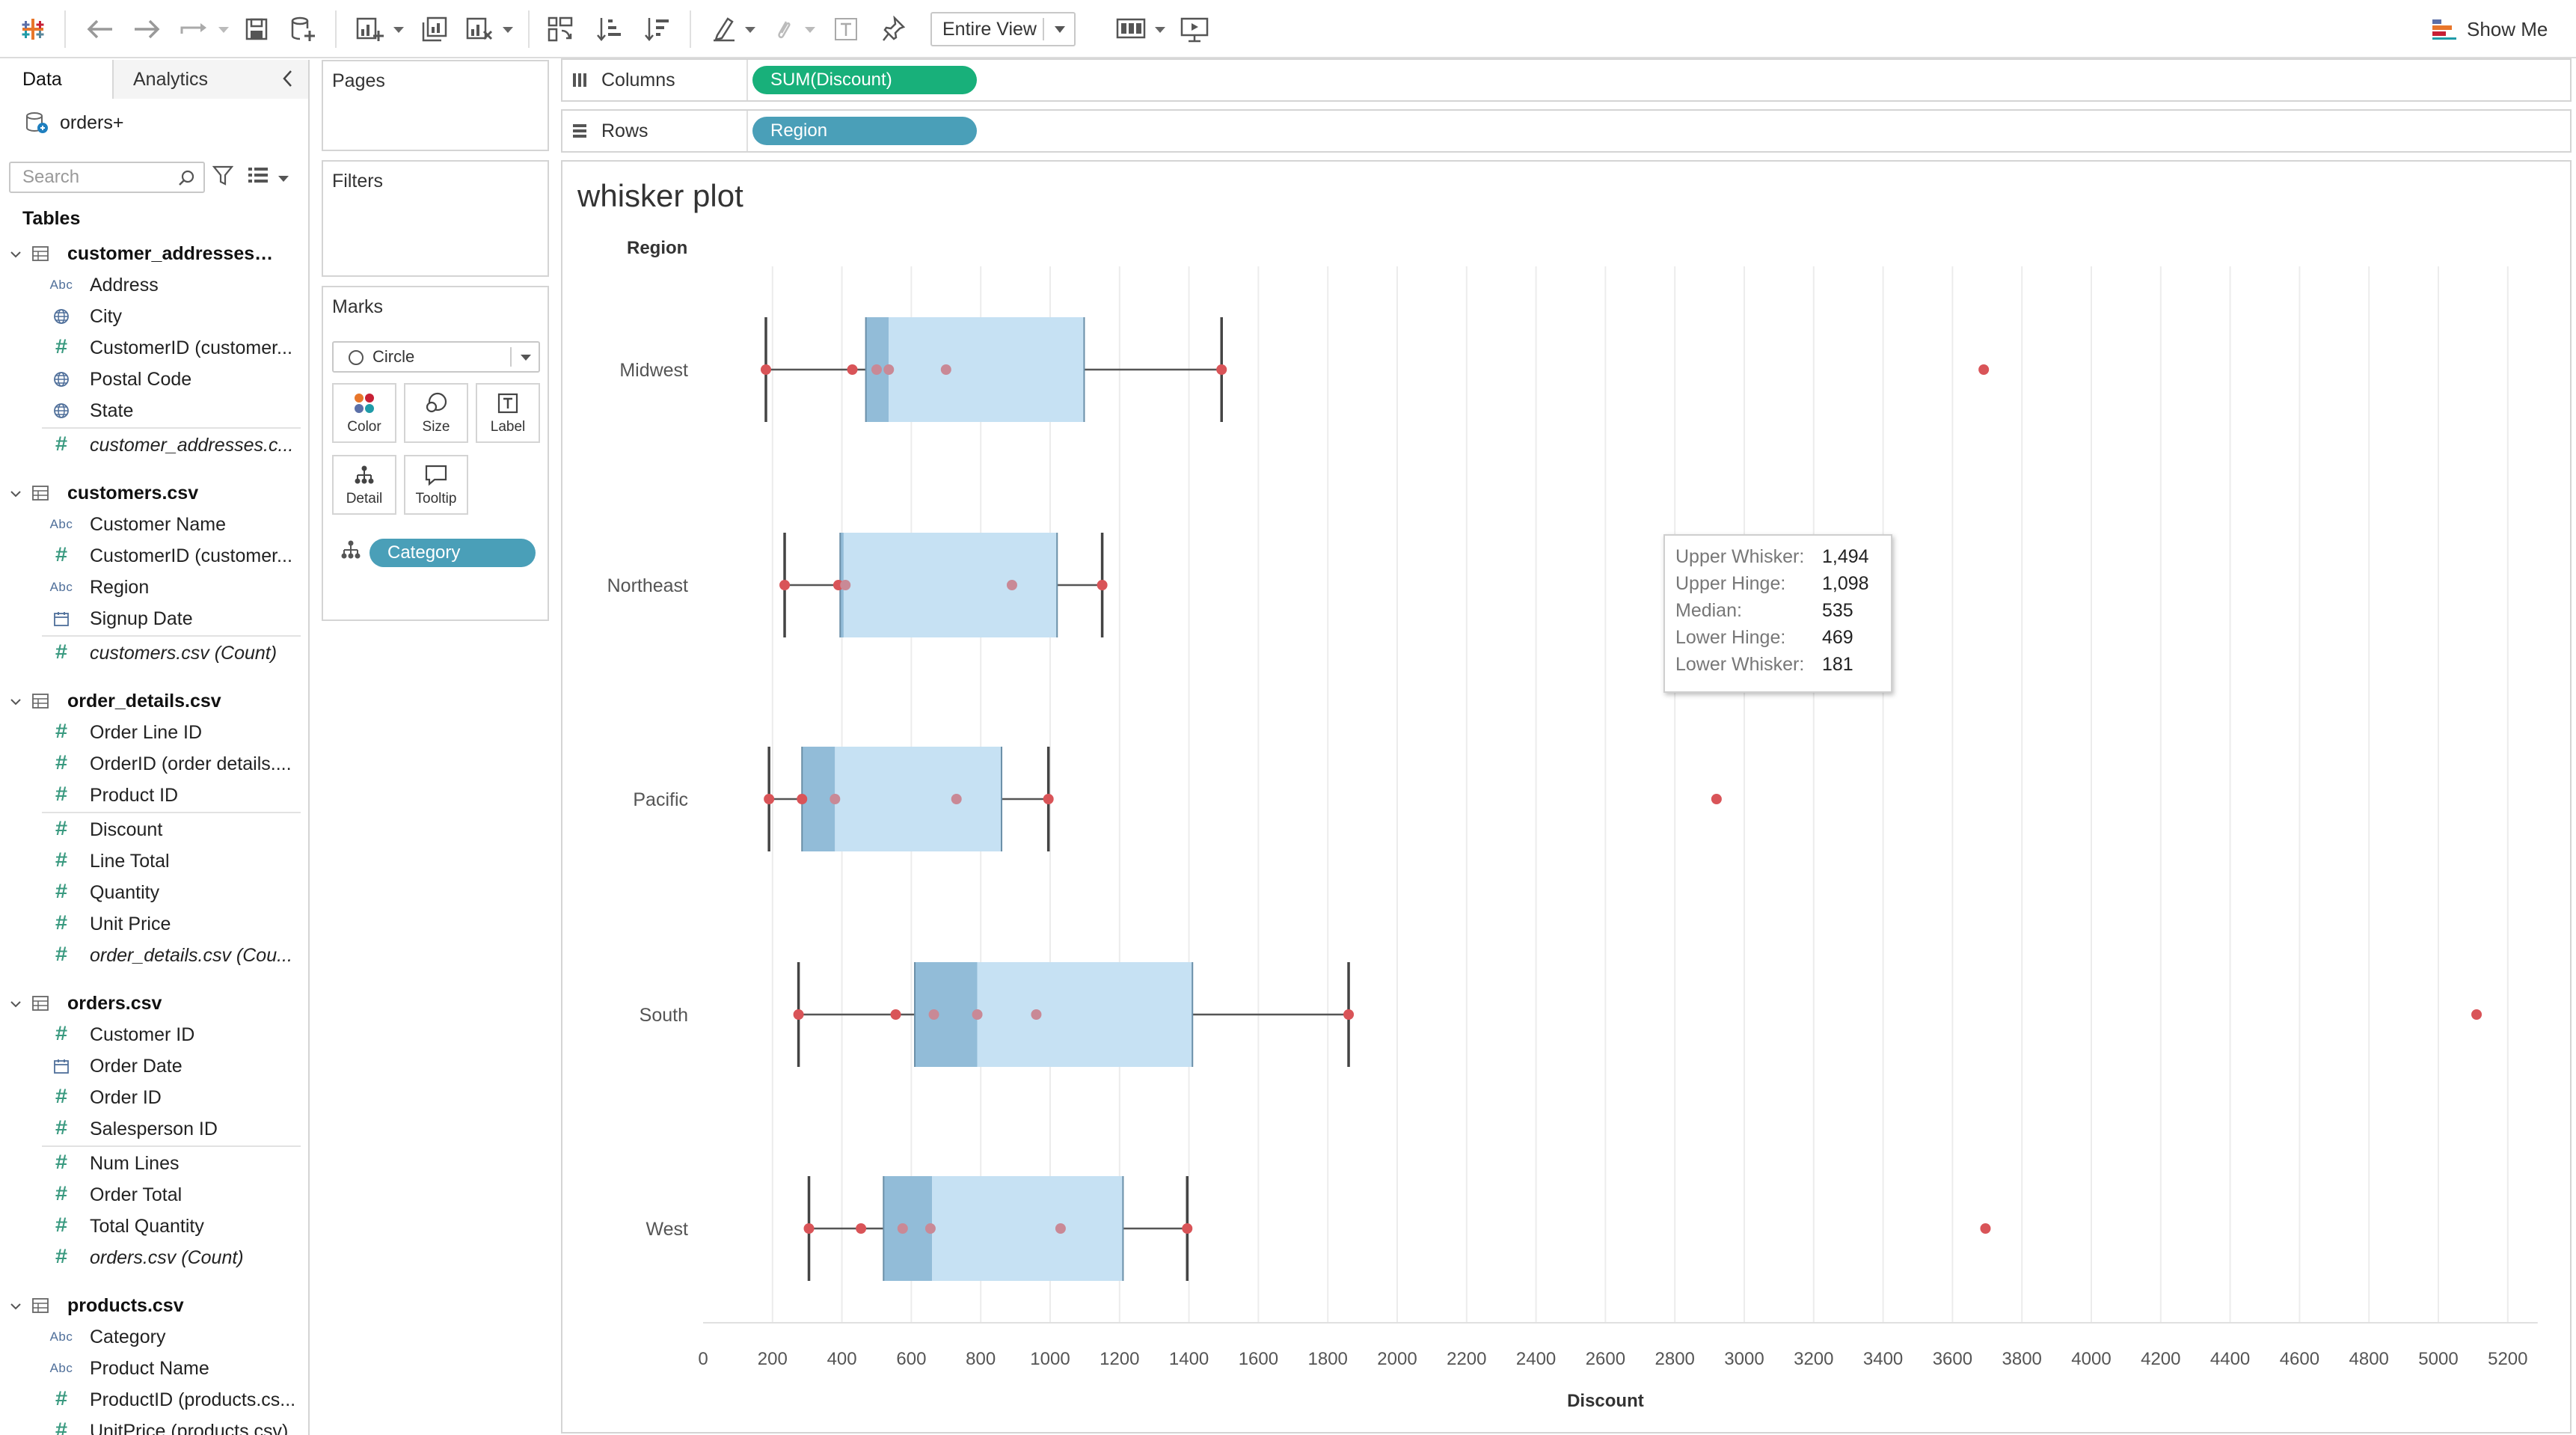  I want to click on duplicate-sheet-icon, so click(434, 29).